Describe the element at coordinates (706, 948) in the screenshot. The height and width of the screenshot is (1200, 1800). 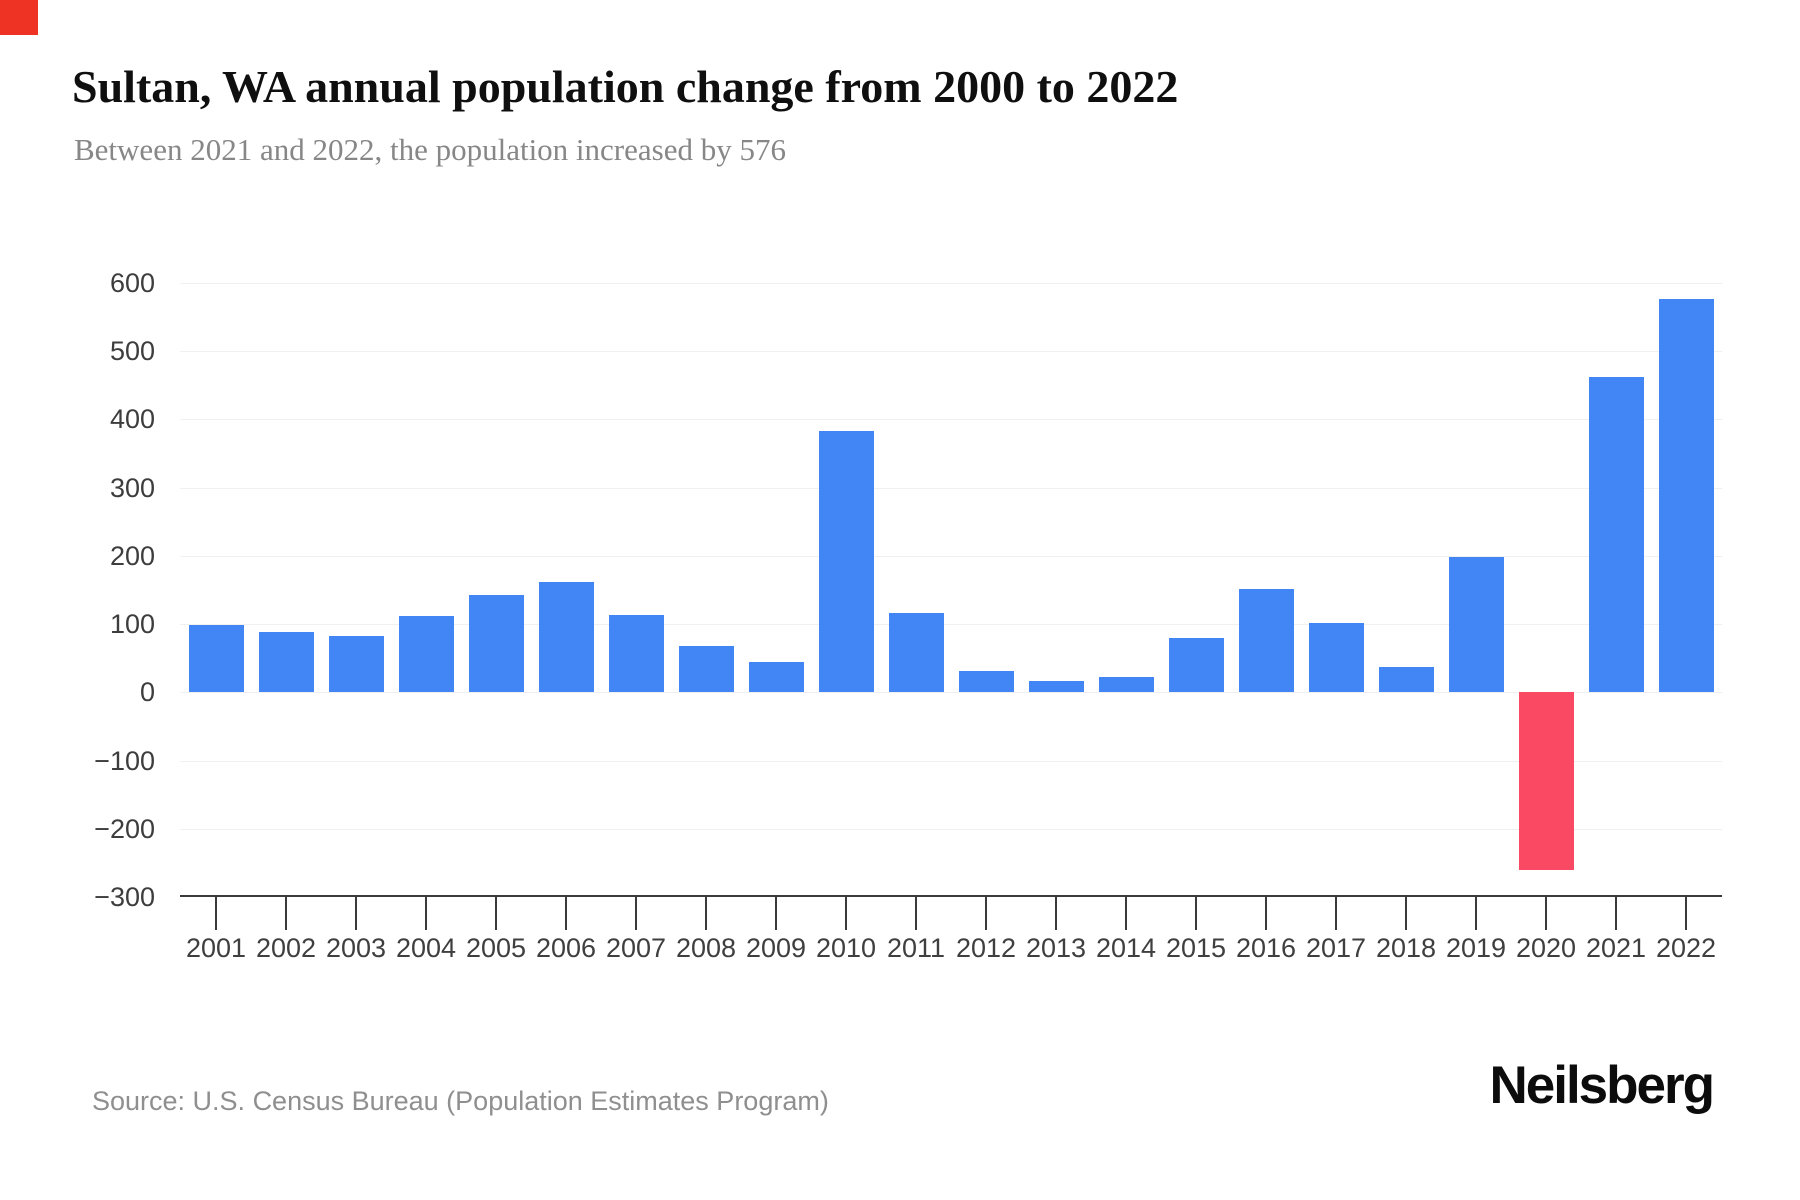
I see `x-axis-label-2008: 2008` at that location.